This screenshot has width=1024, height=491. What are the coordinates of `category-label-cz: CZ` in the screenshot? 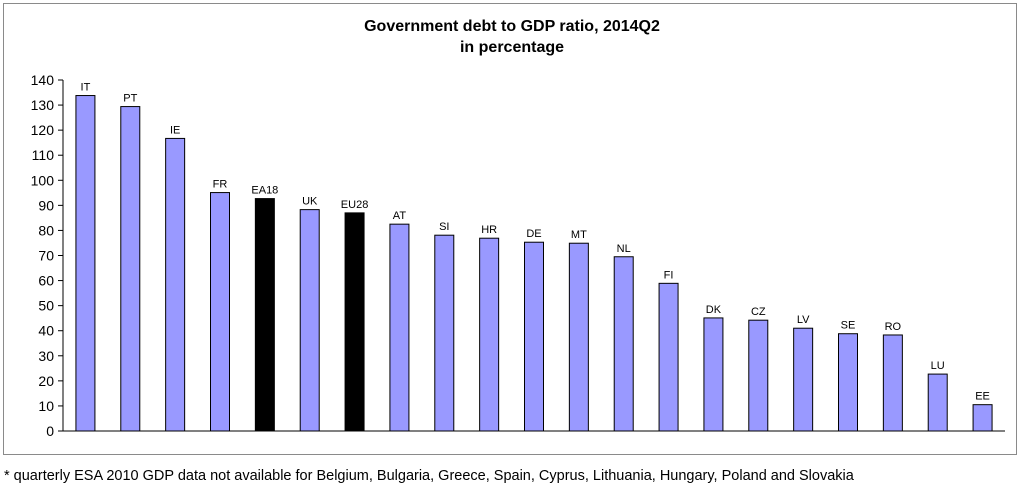 It's located at (758, 312).